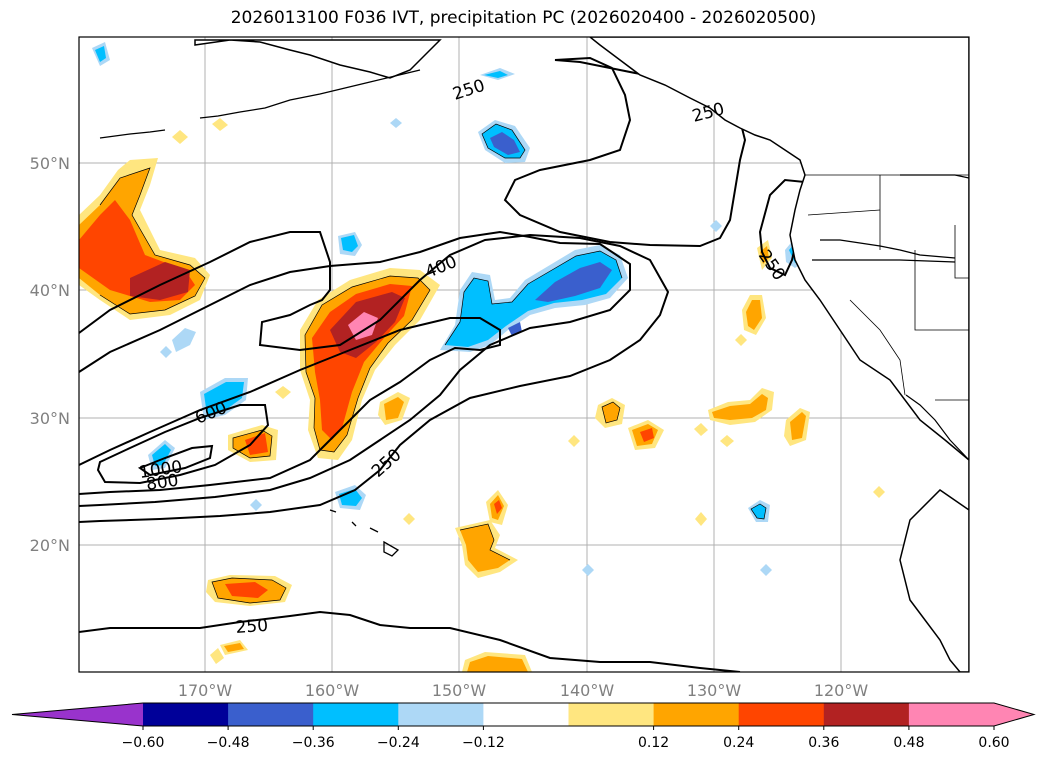 This screenshot has height=765, width=1047. Describe the element at coordinates (523, 690) in the screenshot. I see `longitude-labels: 170°W 160°W 150°W 140°W 130°W 120°W` at that location.